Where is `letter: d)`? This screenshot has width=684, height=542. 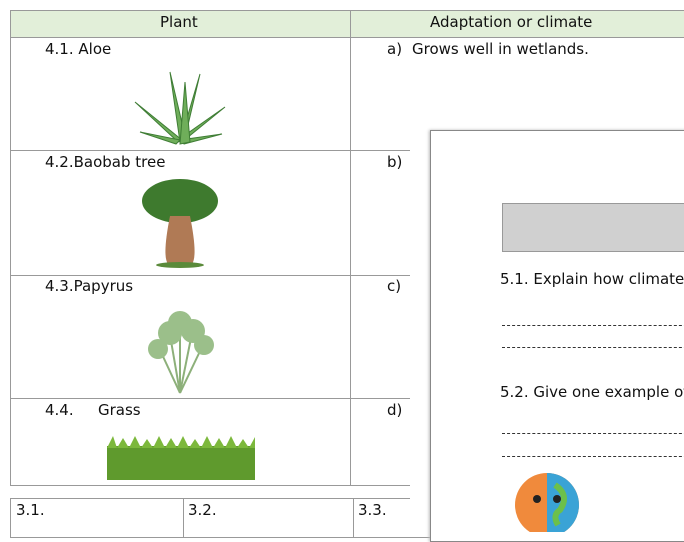
letter: d) is located at coordinates (395, 410).